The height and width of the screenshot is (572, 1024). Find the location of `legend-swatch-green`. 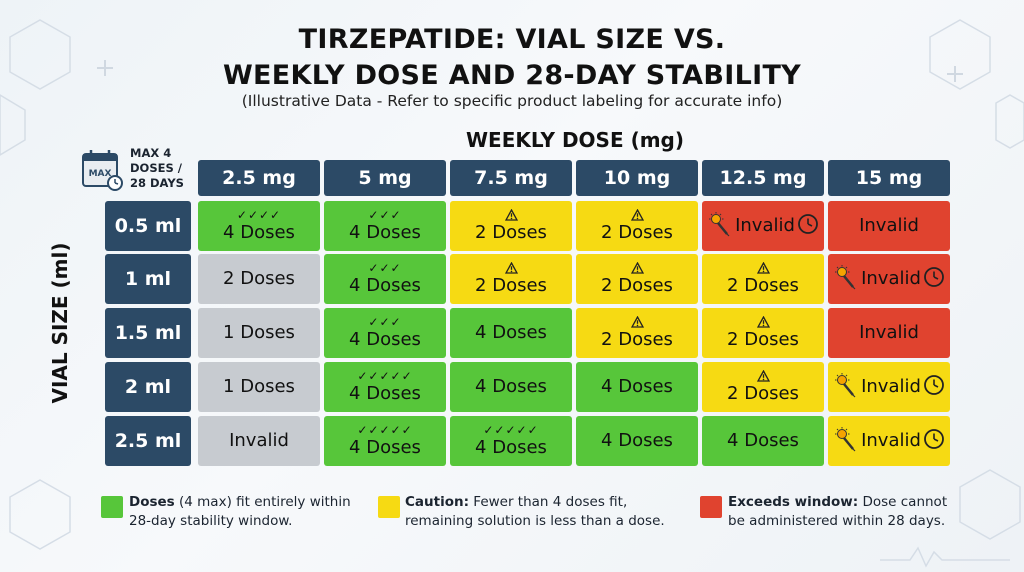

legend-swatch-green is located at coordinates (112, 507).